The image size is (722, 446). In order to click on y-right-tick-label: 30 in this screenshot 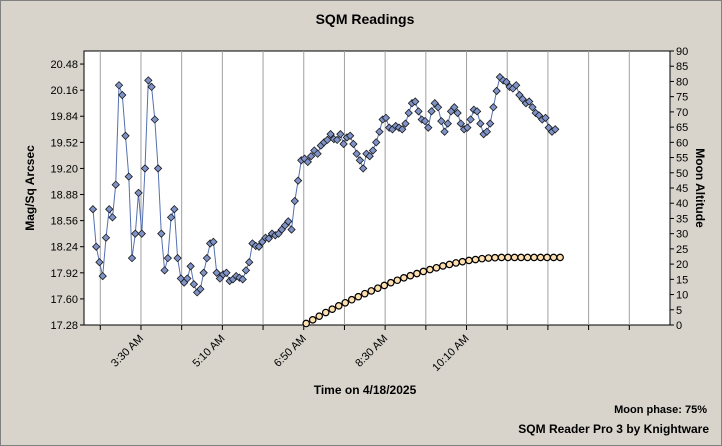, I will do `click(682, 235)`.